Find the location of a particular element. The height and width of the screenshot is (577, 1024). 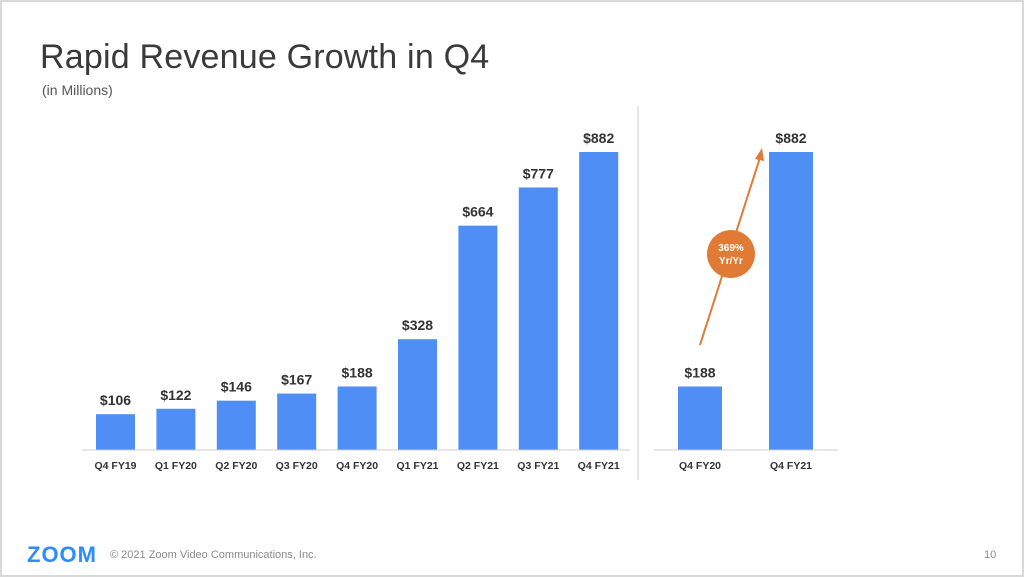

trend-value-label-3: $167 is located at coordinates (296, 380).